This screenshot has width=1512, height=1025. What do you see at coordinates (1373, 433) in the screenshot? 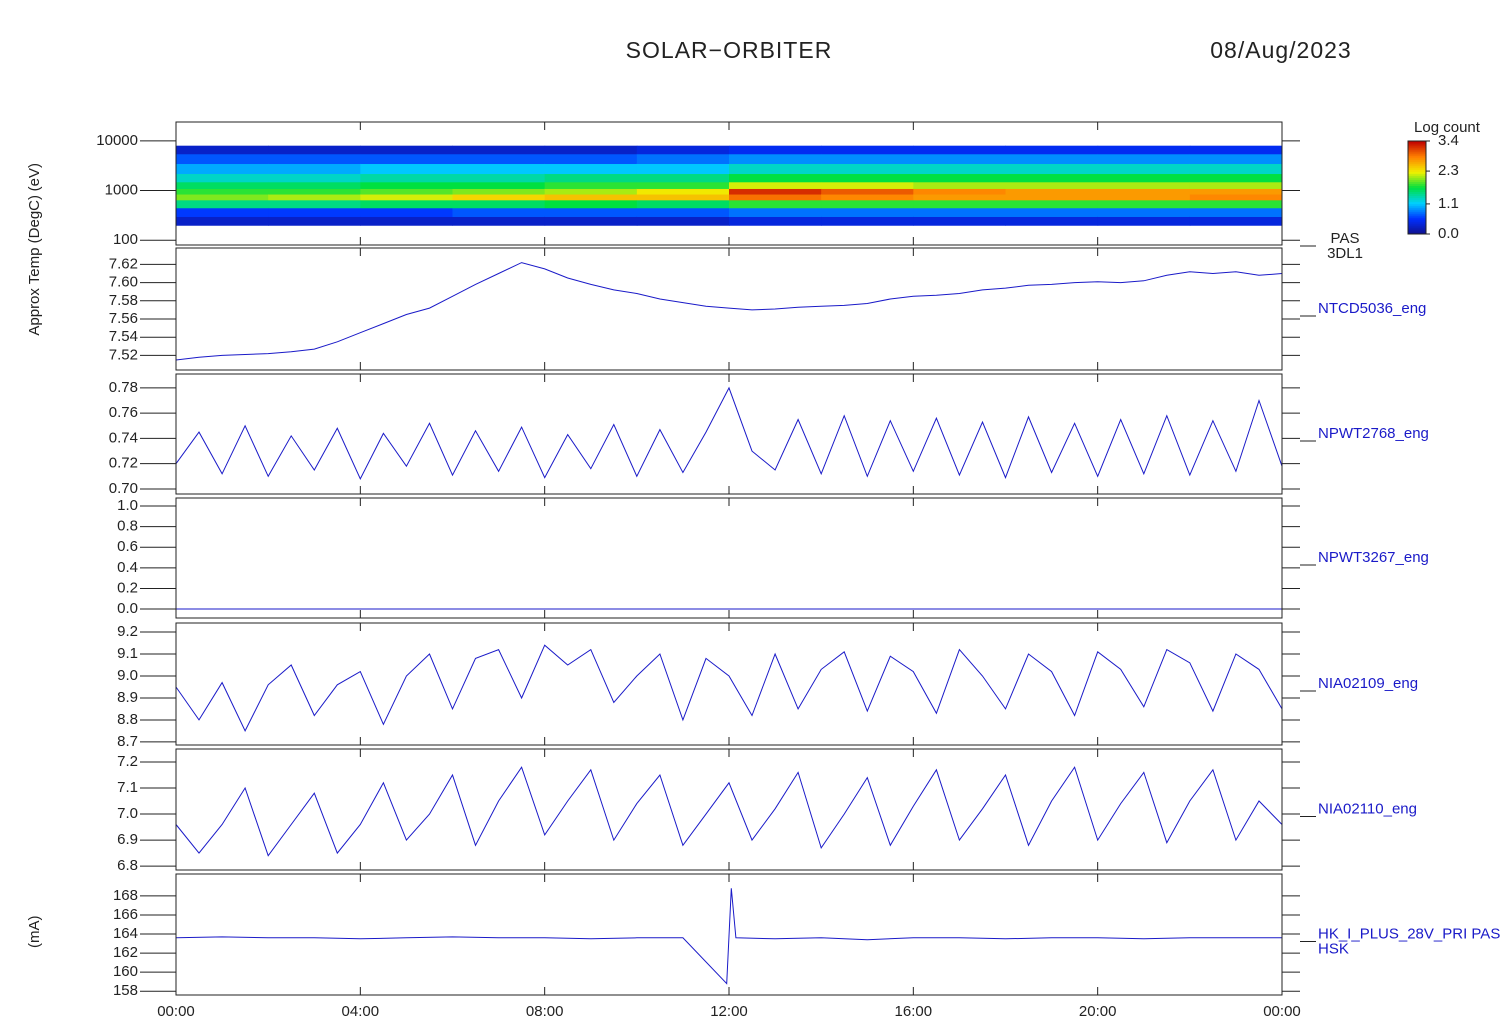
I see `panel-label: NPWT2768_eng` at bounding box center [1373, 433].